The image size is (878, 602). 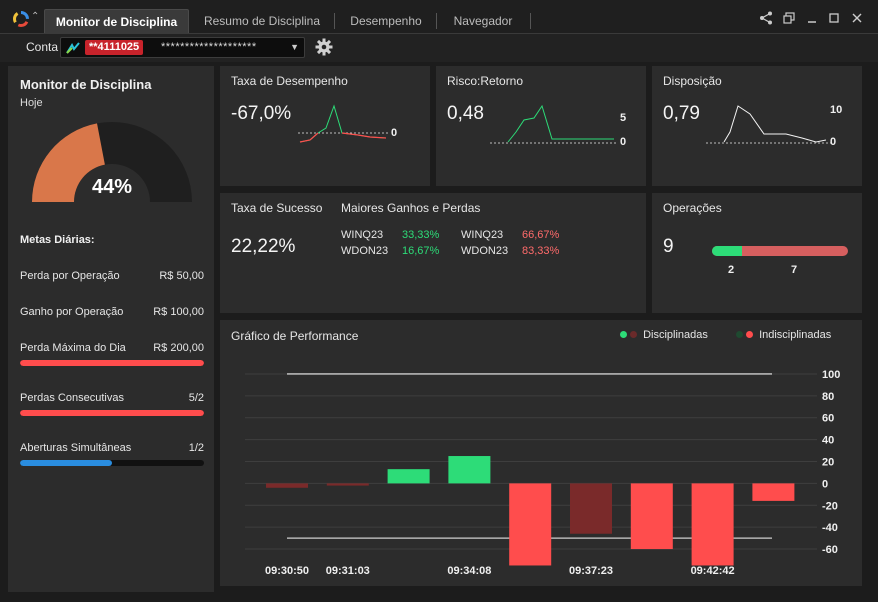 I want to click on legend-dot-dark-green, so click(x=739, y=334).